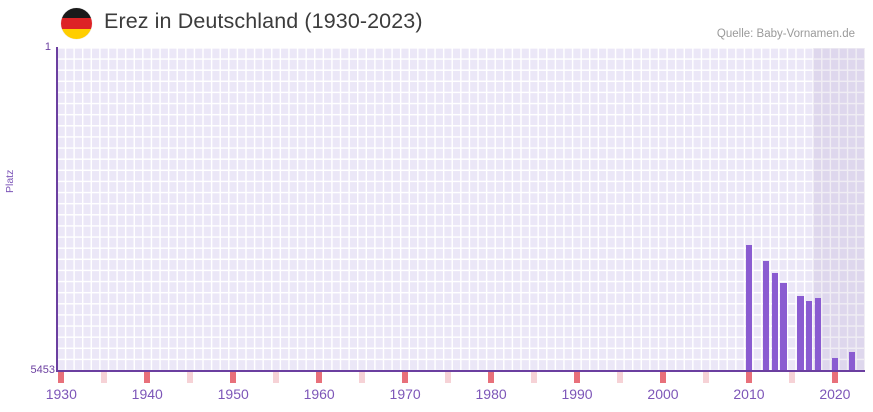 The width and height of the screenshot is (873, 412). What do you see at coordinates (47, 47) in the screenshot?
I see `y-axis-tick-label-top: 1` at bounding box center [47, 47].